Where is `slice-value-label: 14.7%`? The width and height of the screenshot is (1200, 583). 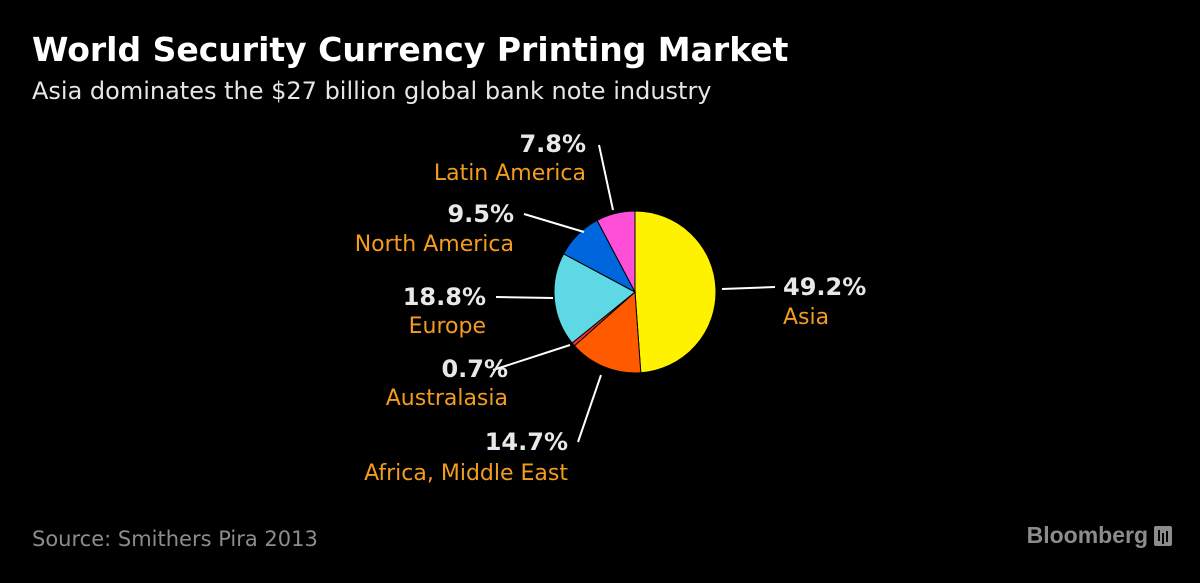 slice-value-label: 14.7% is located at coordinates (526, 442).